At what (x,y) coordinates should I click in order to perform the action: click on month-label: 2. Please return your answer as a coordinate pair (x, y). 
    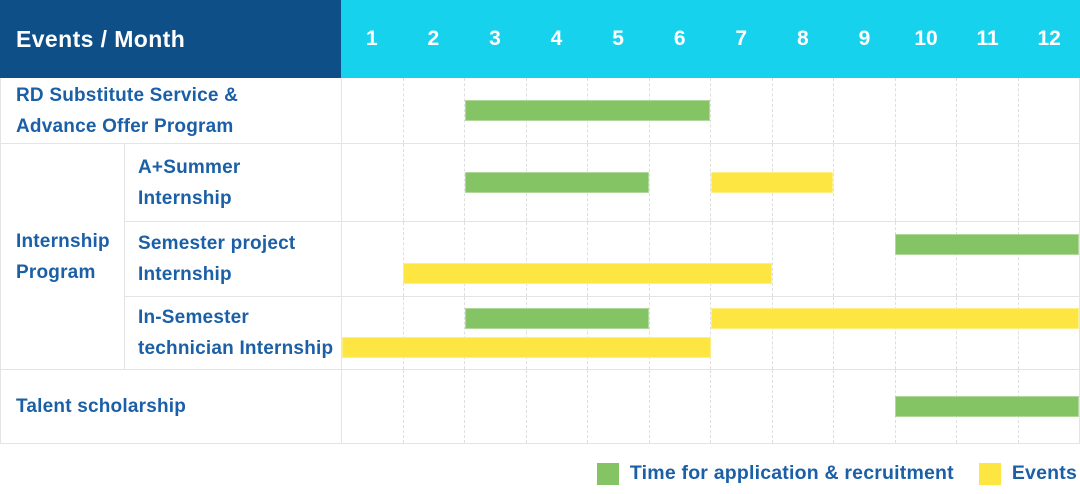
    Looking at the image, I should click on (433, 38).